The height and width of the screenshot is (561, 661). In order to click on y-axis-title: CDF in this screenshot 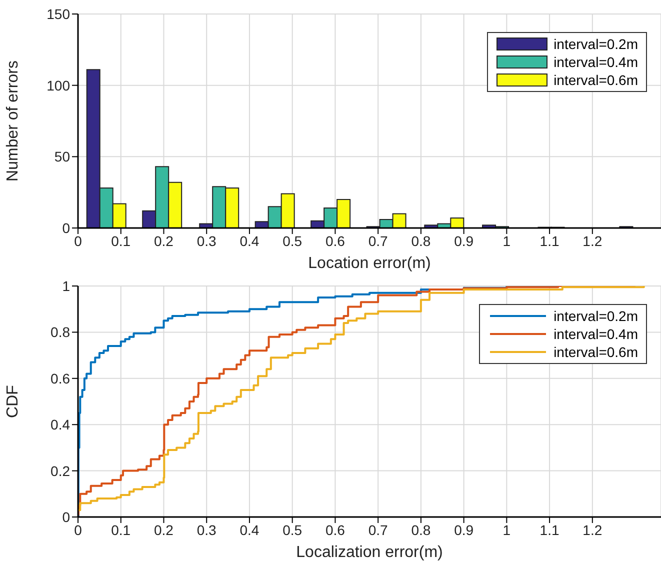, I will do `click(13, 401)`.